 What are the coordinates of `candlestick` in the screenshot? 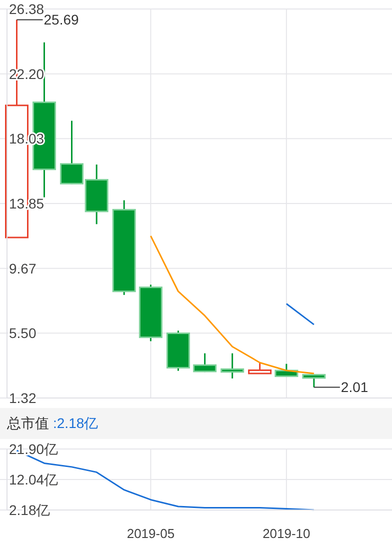 It's located at (232, 366).